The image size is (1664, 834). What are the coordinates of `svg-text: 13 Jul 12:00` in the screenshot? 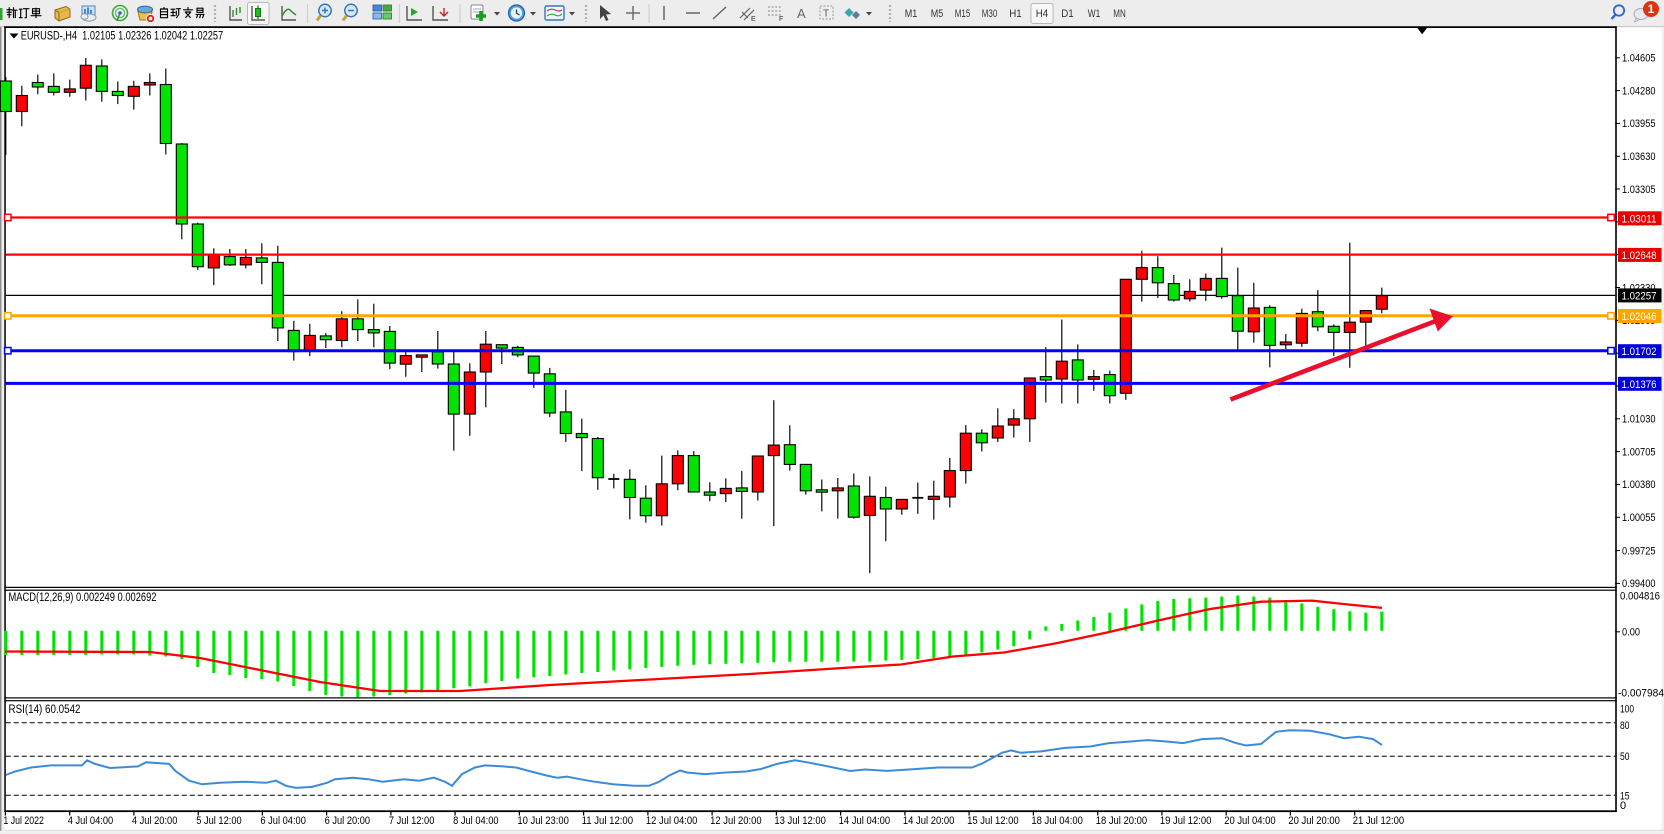 It's located at (800, 821).